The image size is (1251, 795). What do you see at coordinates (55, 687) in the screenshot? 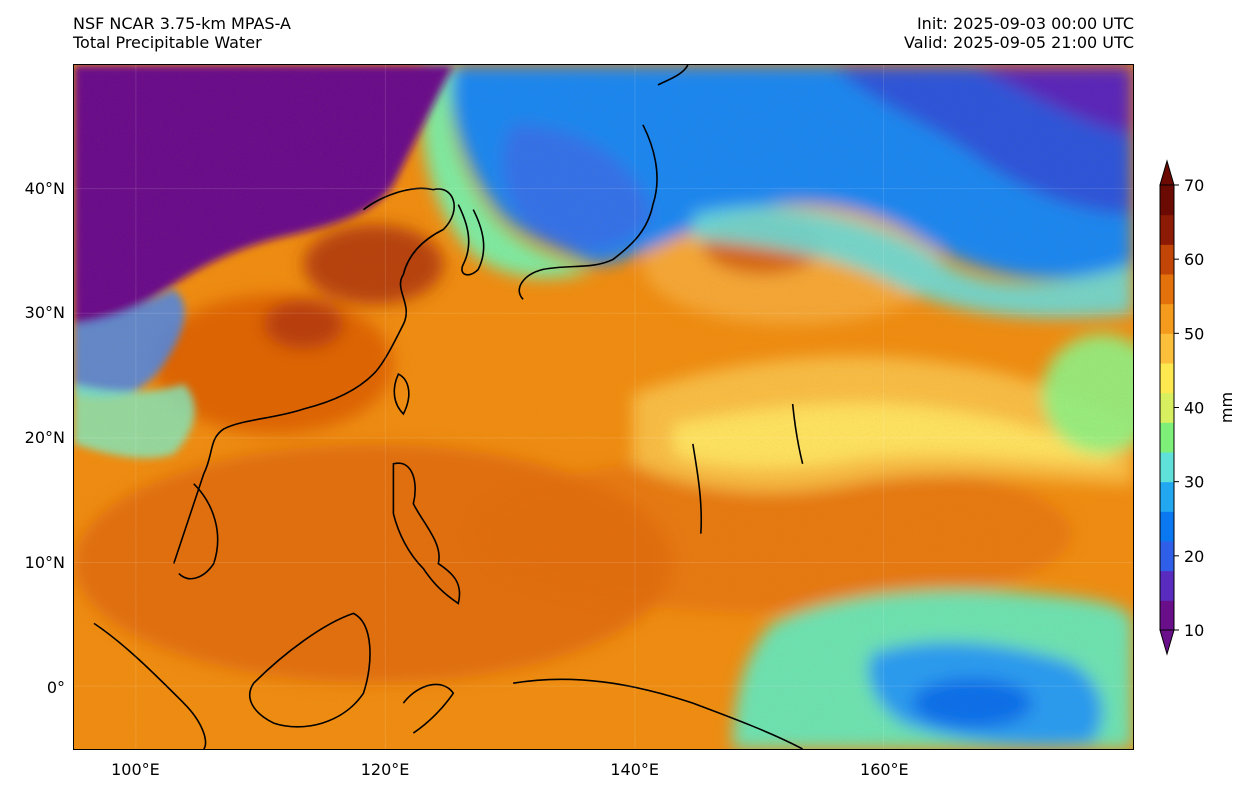
I see `lat-tick-label: 0°` at bounding box center [55, 687].